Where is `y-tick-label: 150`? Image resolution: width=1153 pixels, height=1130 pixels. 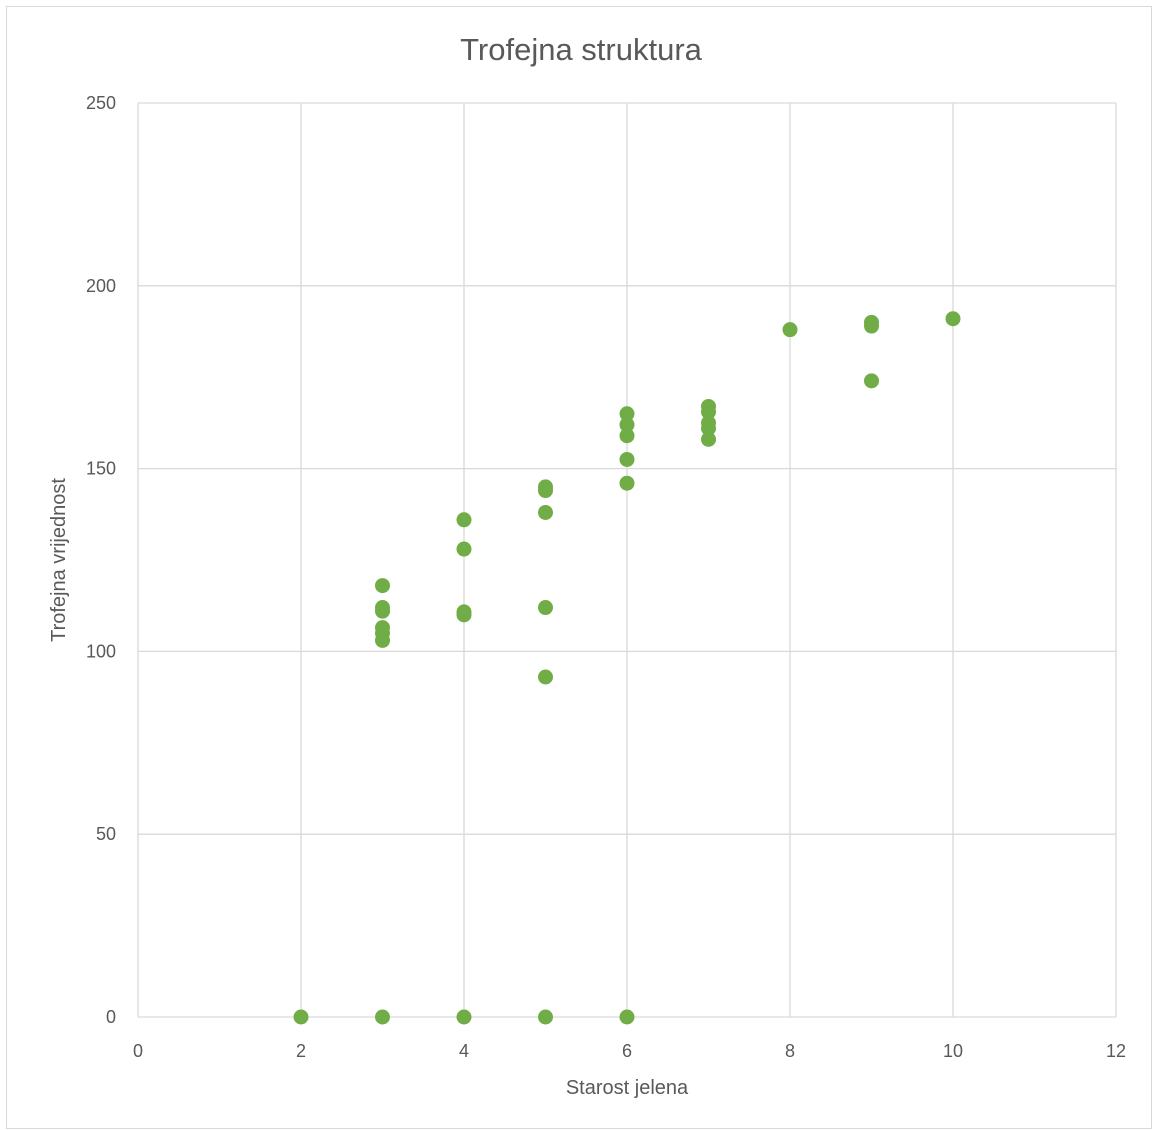
y-tick-label: 150 is located at coordinates (101, 469).